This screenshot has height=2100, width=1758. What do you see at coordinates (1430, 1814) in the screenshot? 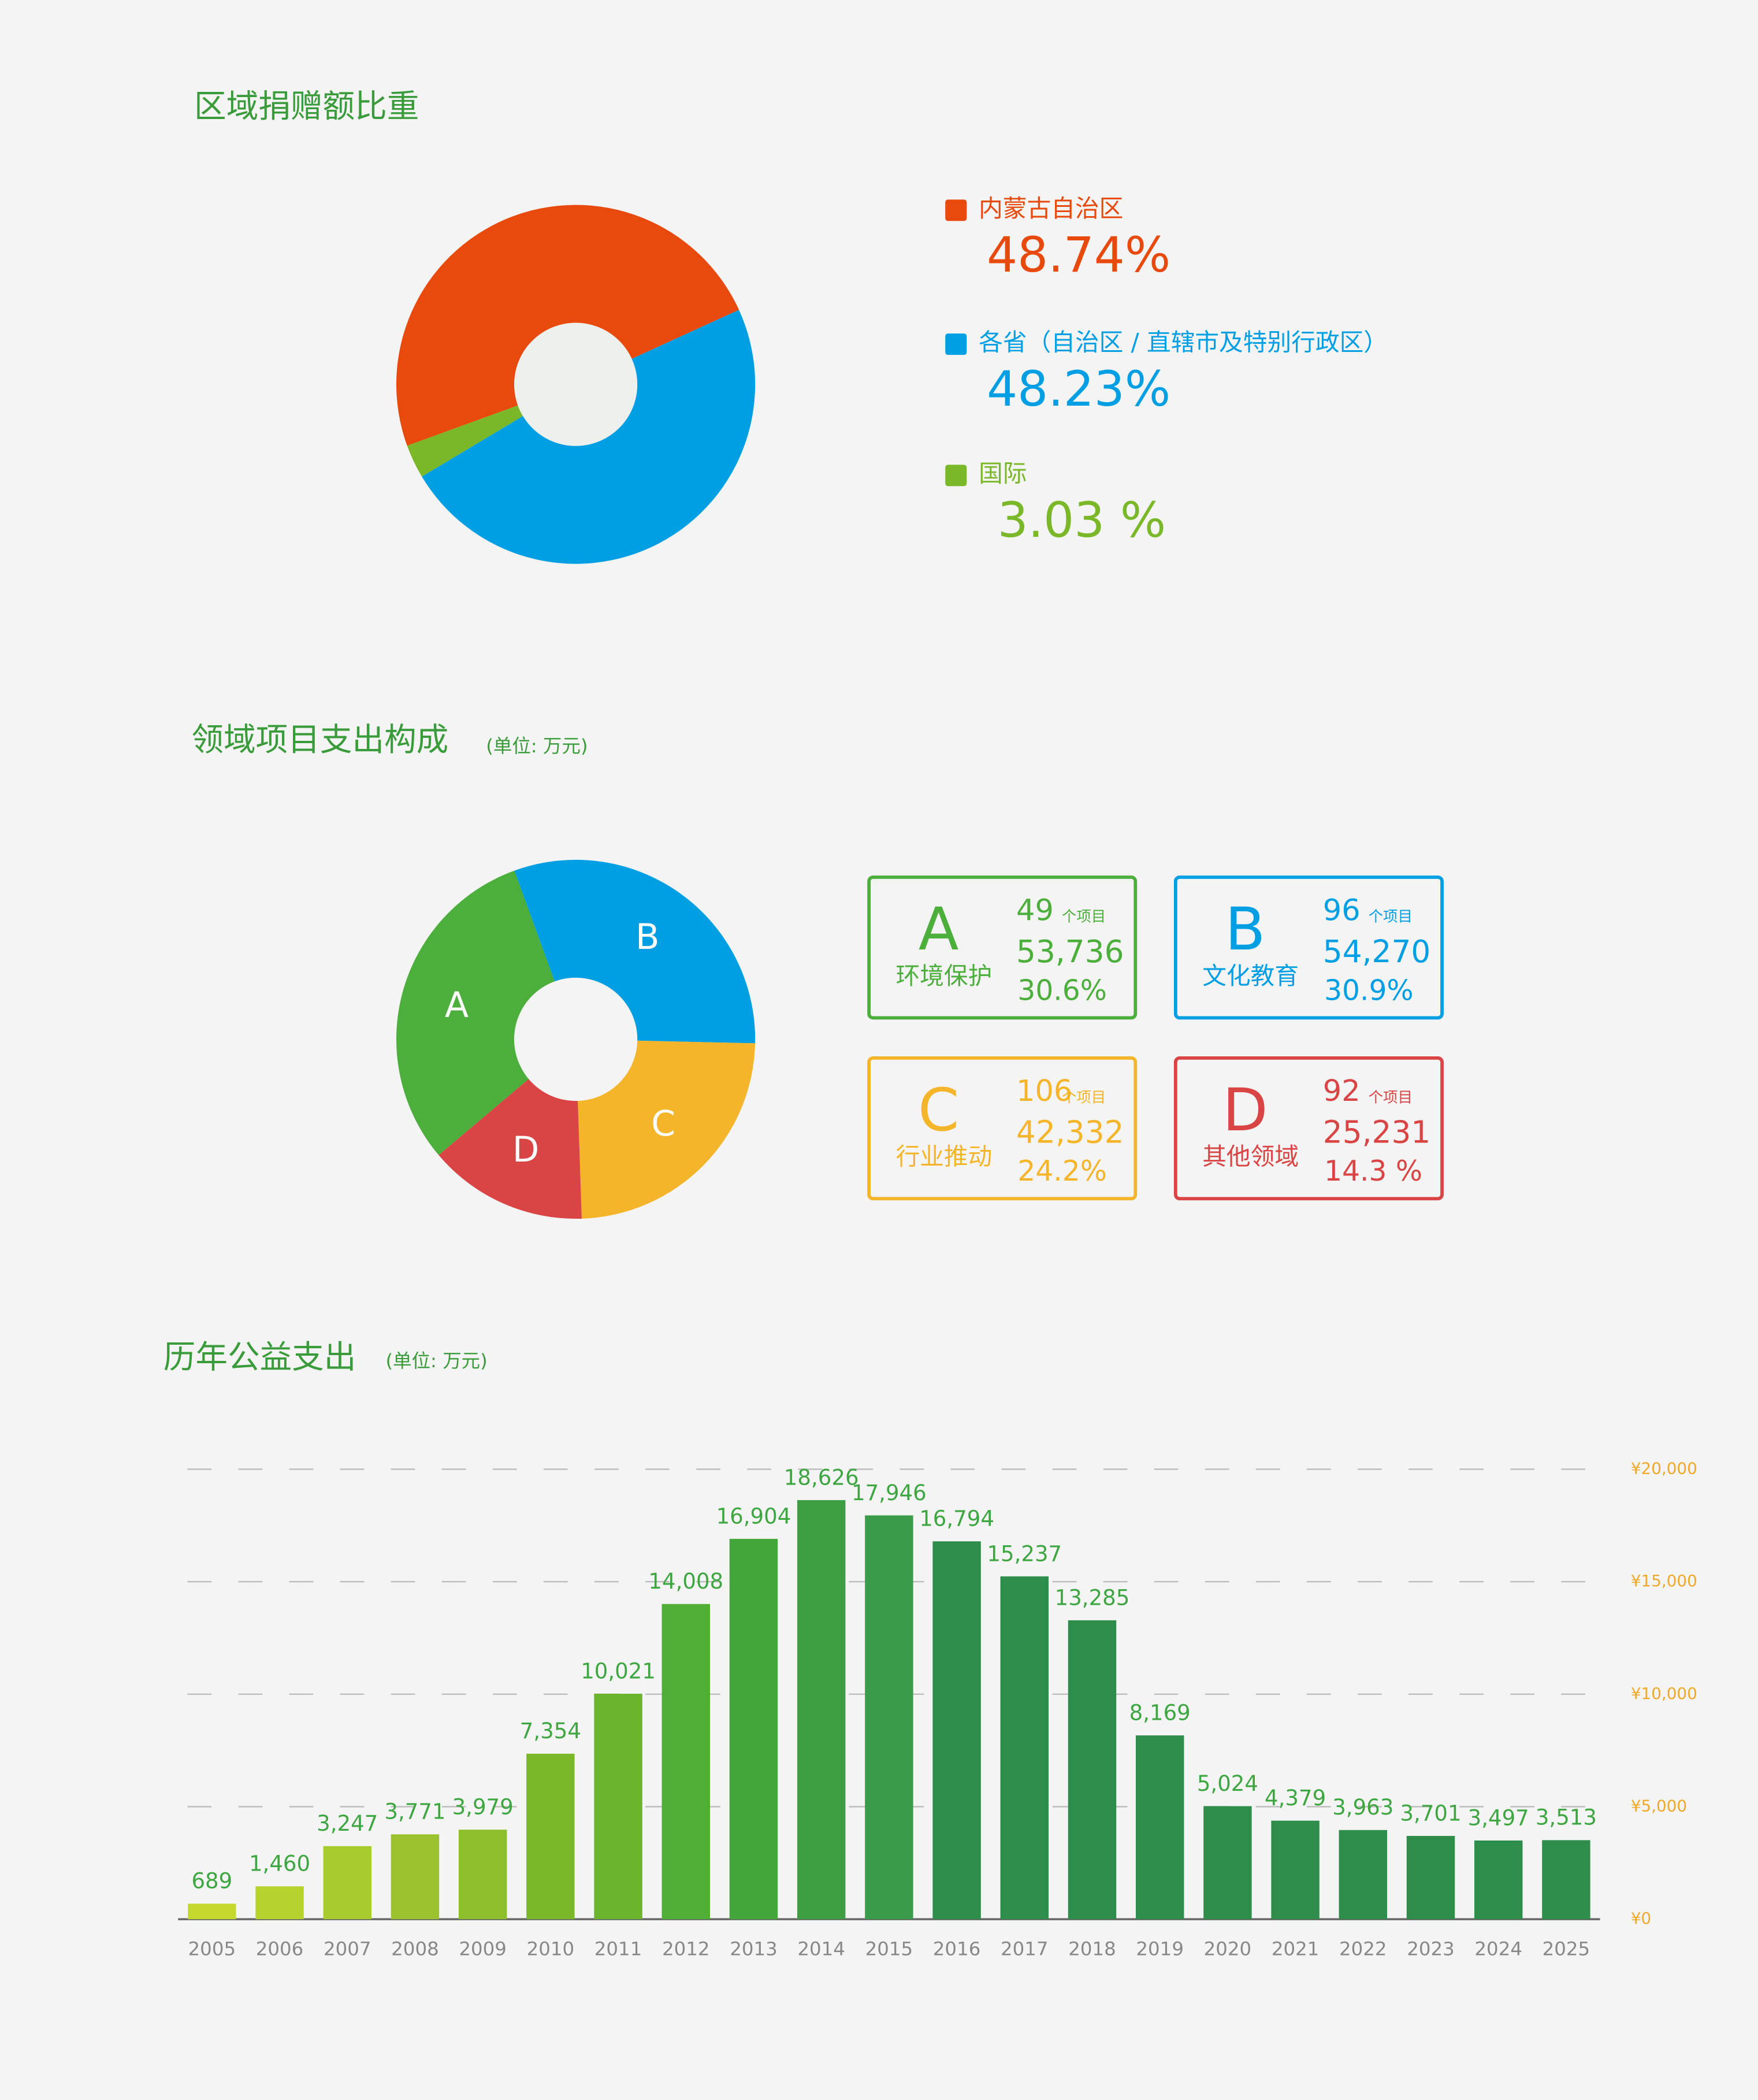
I see `value-label: 3,701` at bounding box center [1430, 1814].